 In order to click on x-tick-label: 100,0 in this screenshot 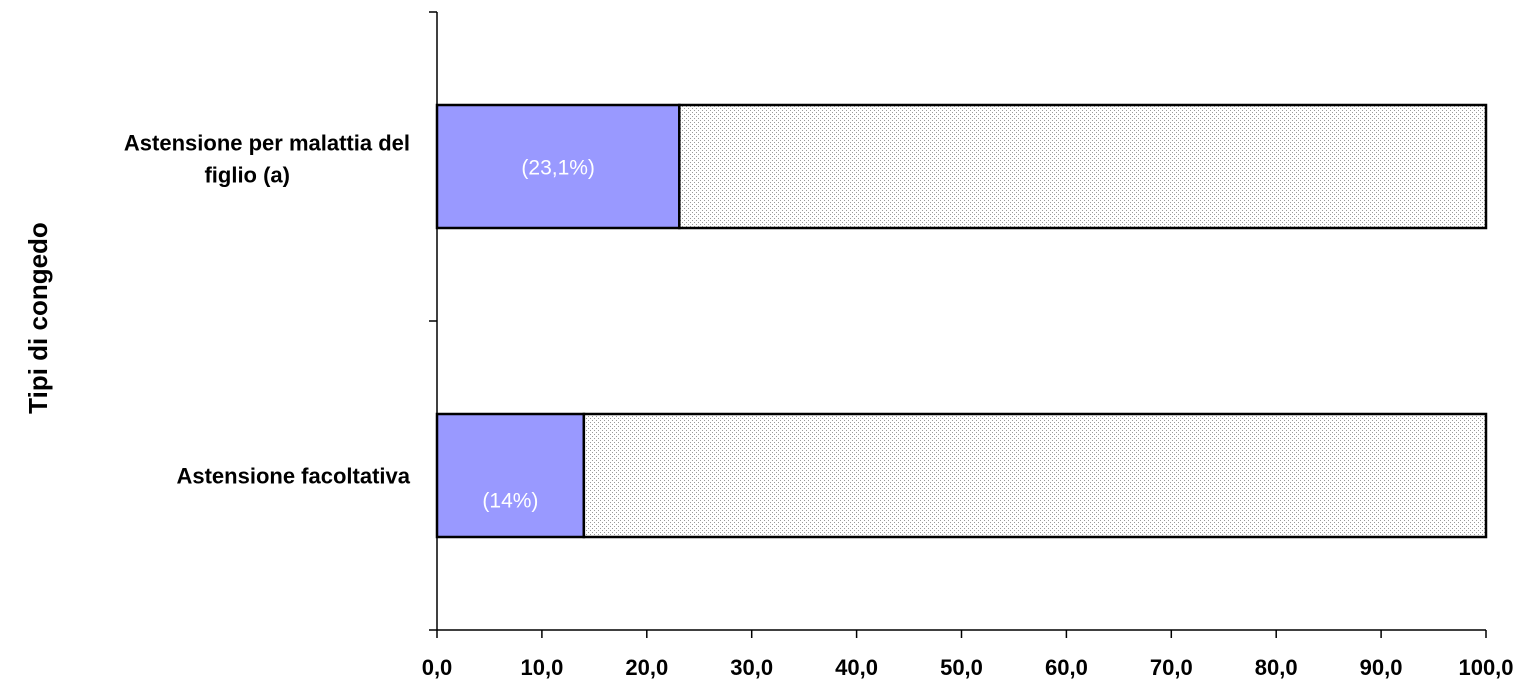, I will do `click(1485, 667)`.